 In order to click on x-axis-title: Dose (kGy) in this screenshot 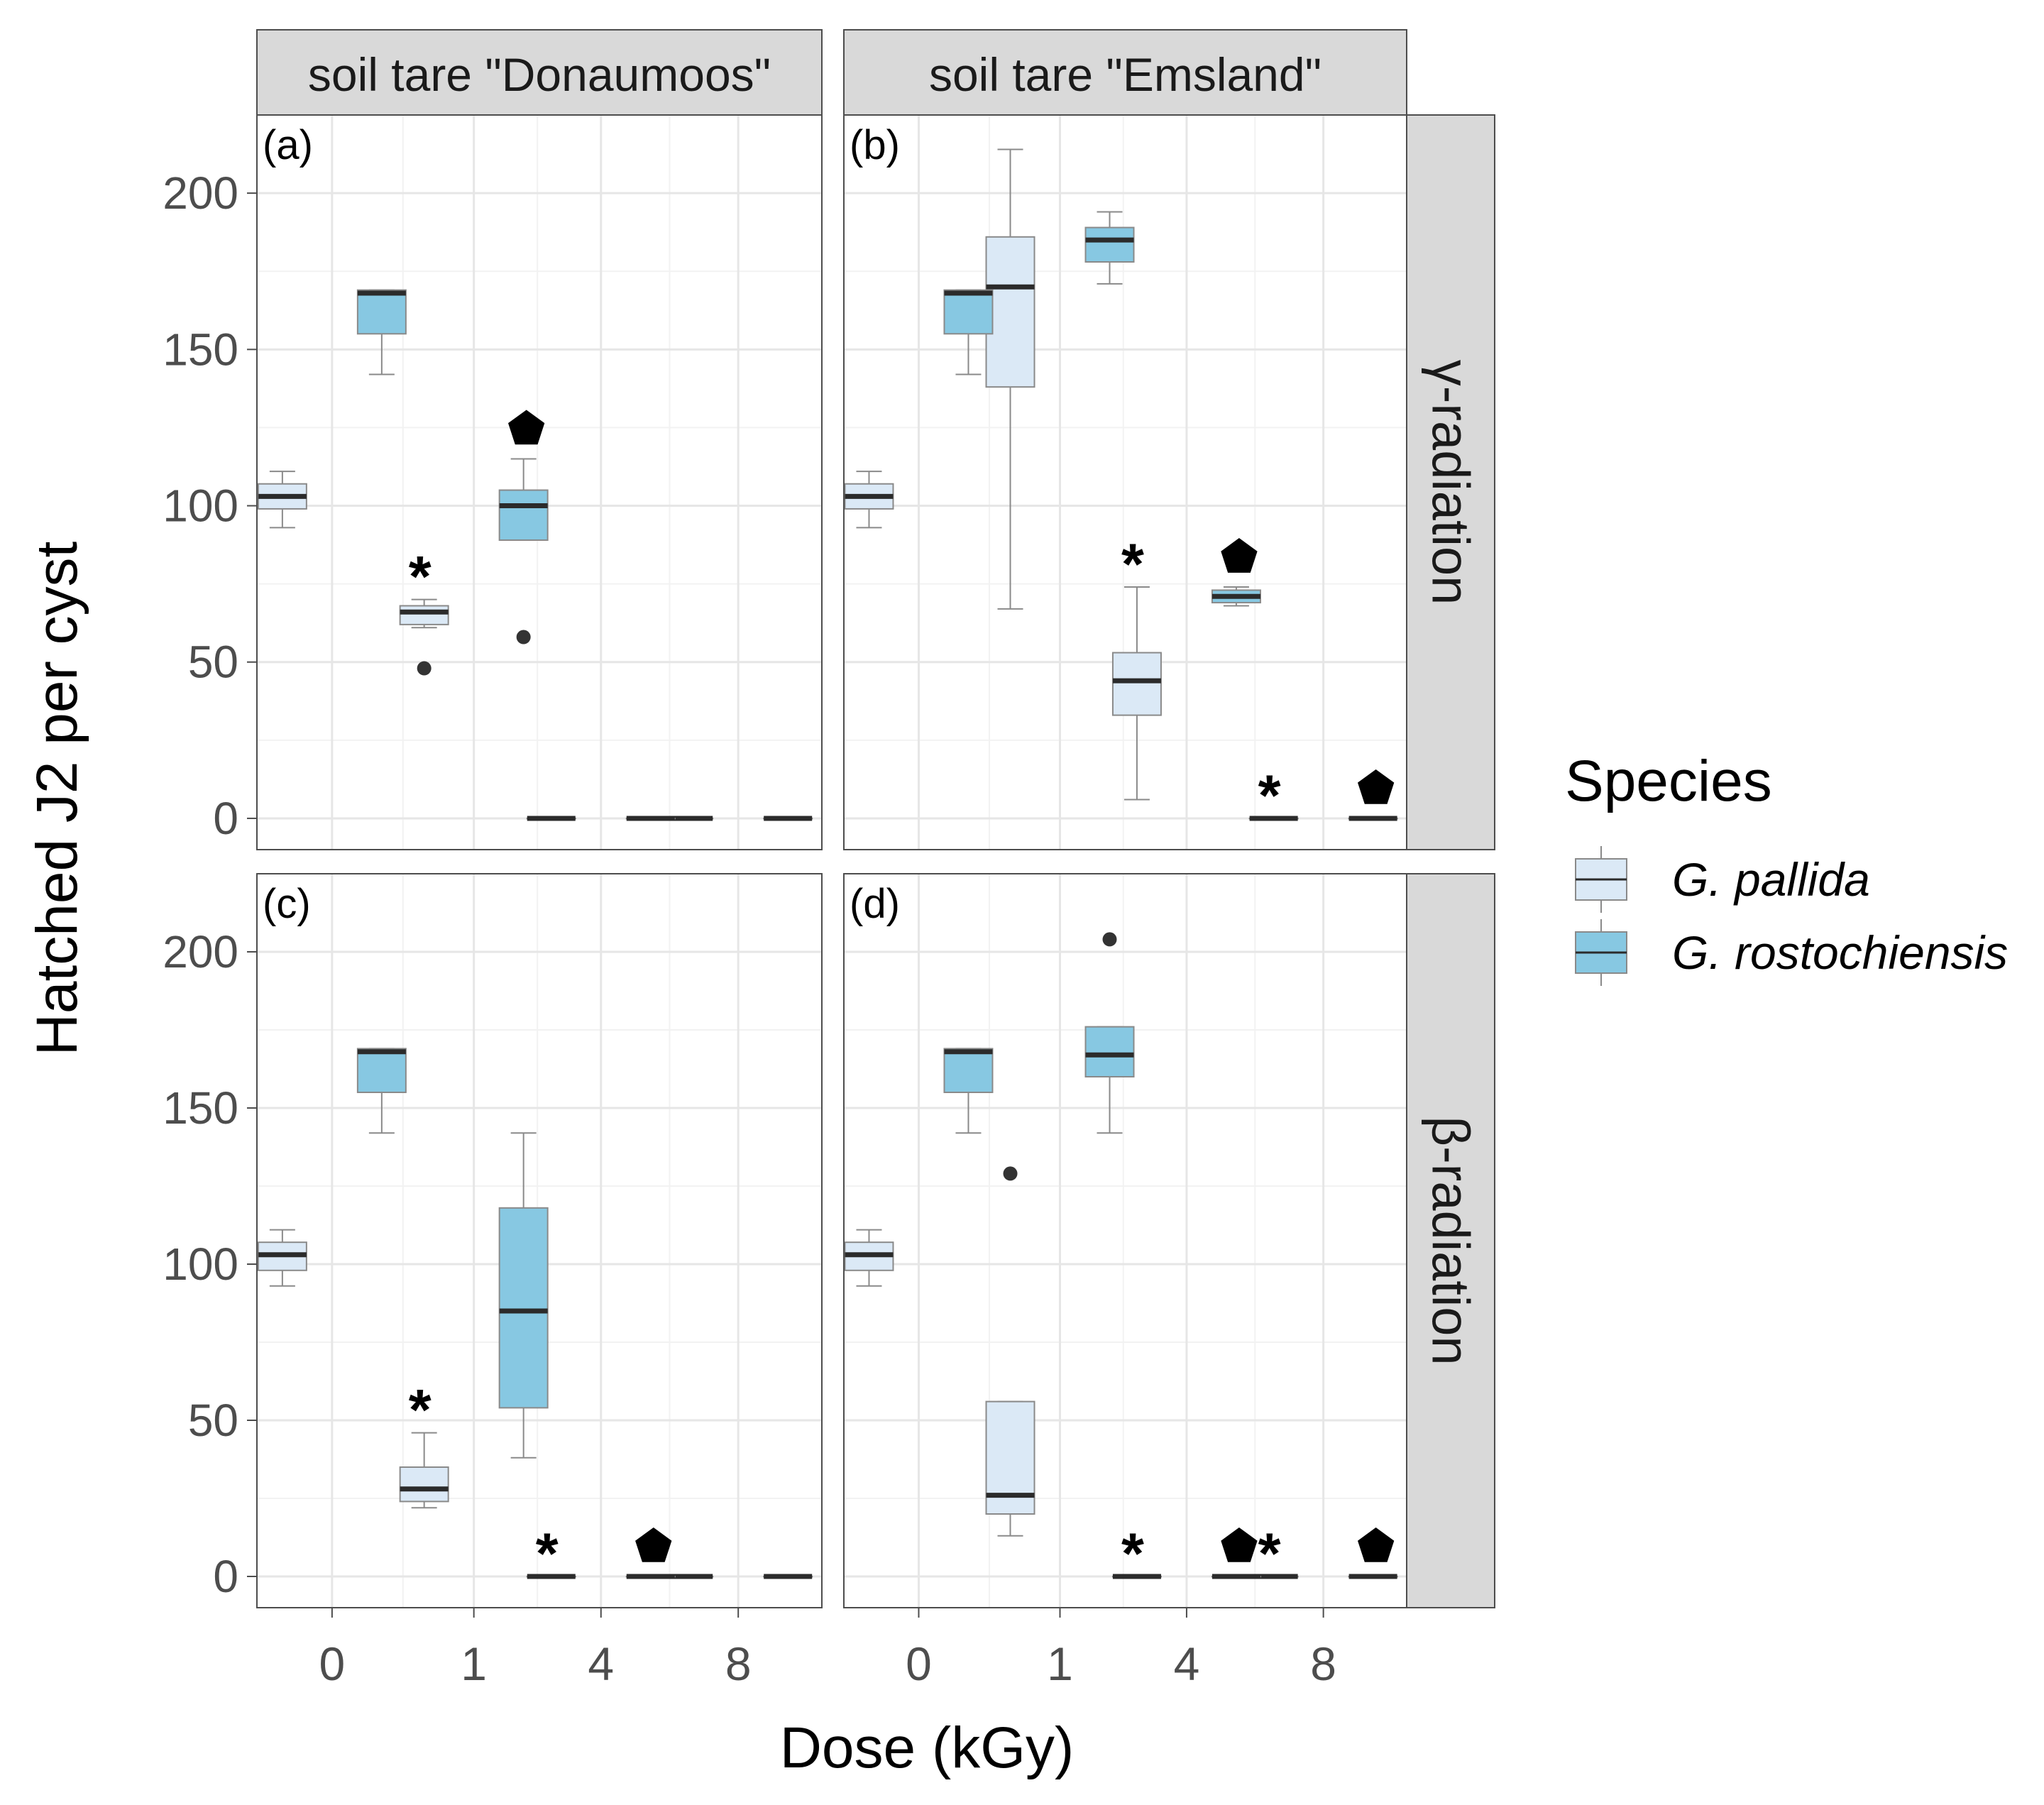, I will do `click(927, 1748)`.